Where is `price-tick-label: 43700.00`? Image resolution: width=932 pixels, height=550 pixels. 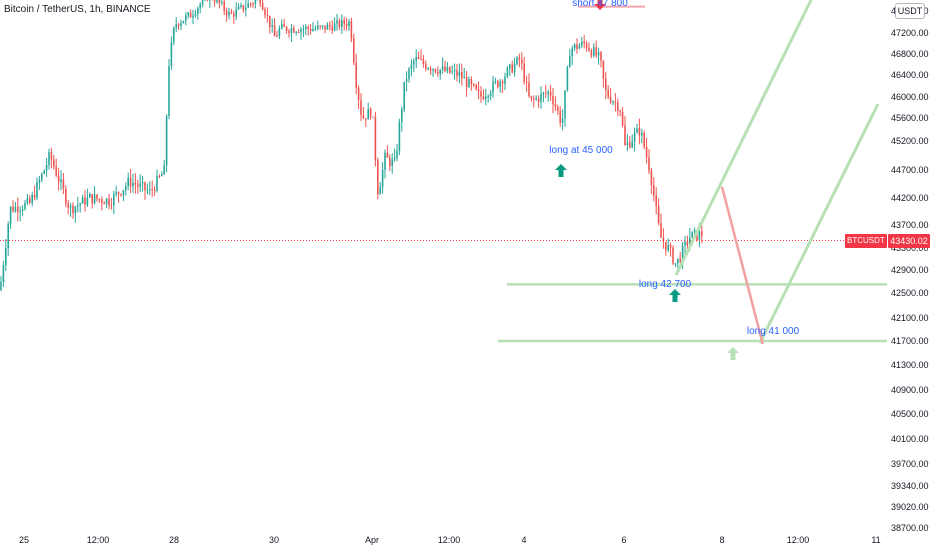
price-tick-label: 43700.00 is located at coordinates (910, 225).